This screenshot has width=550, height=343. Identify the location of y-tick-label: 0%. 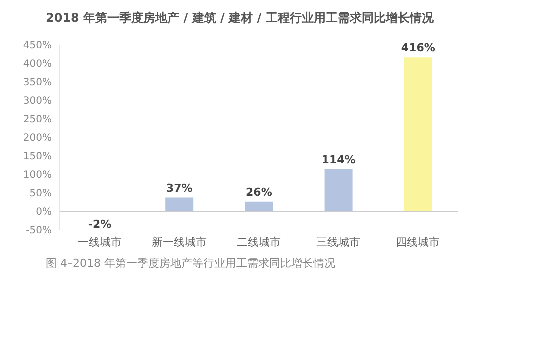
(44, 212).